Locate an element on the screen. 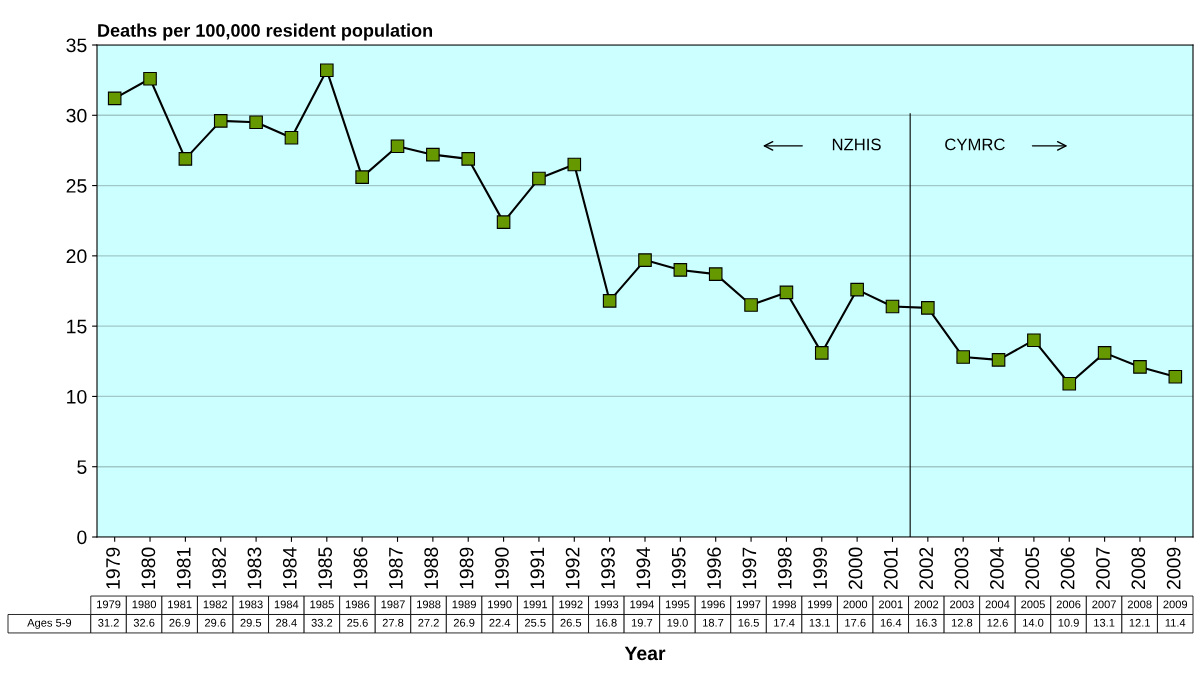 Image resolution: width=1198 pixels, height=691 pixels. y-tick-label: 35 is located at coordinates (76, 45).